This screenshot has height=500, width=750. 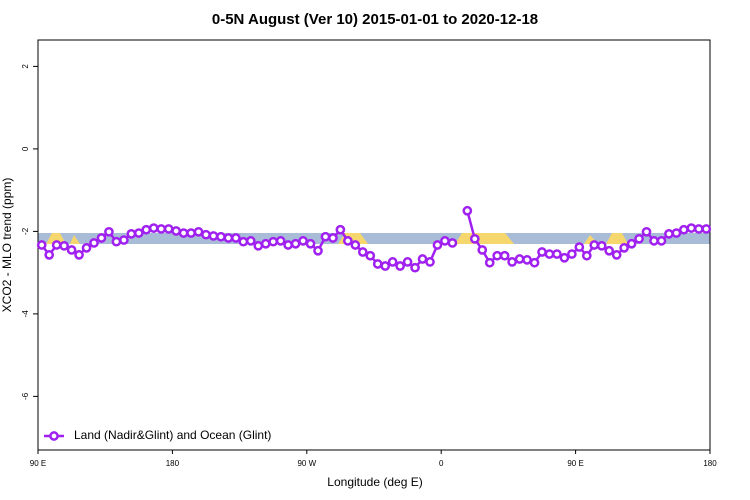 I want to click on ocean-band, so click(x=374, y=238).